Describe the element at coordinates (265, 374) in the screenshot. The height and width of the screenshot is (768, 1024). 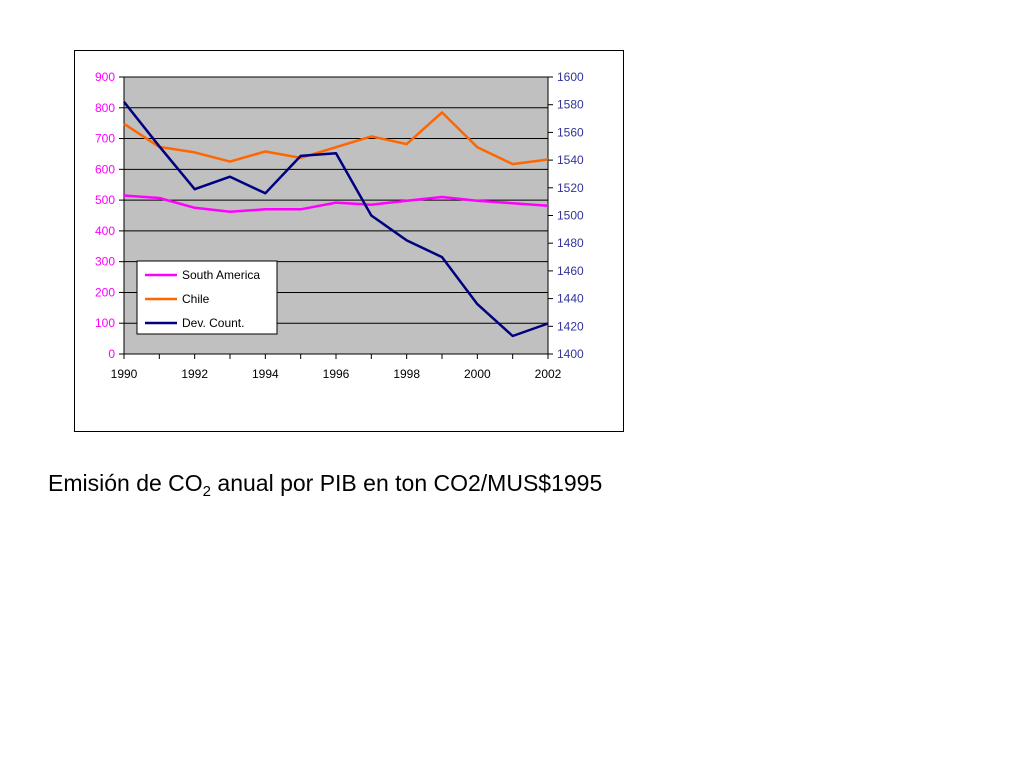
I see `x-tick-label: 1994` at that location.